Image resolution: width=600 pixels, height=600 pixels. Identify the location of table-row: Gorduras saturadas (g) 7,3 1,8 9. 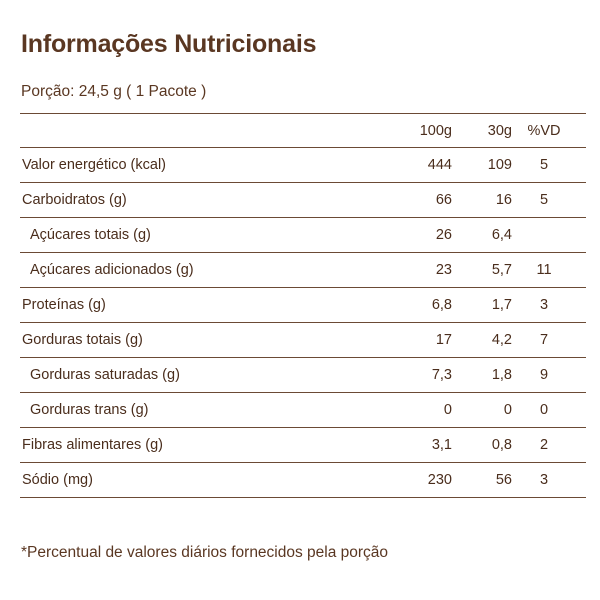
(303, 375).